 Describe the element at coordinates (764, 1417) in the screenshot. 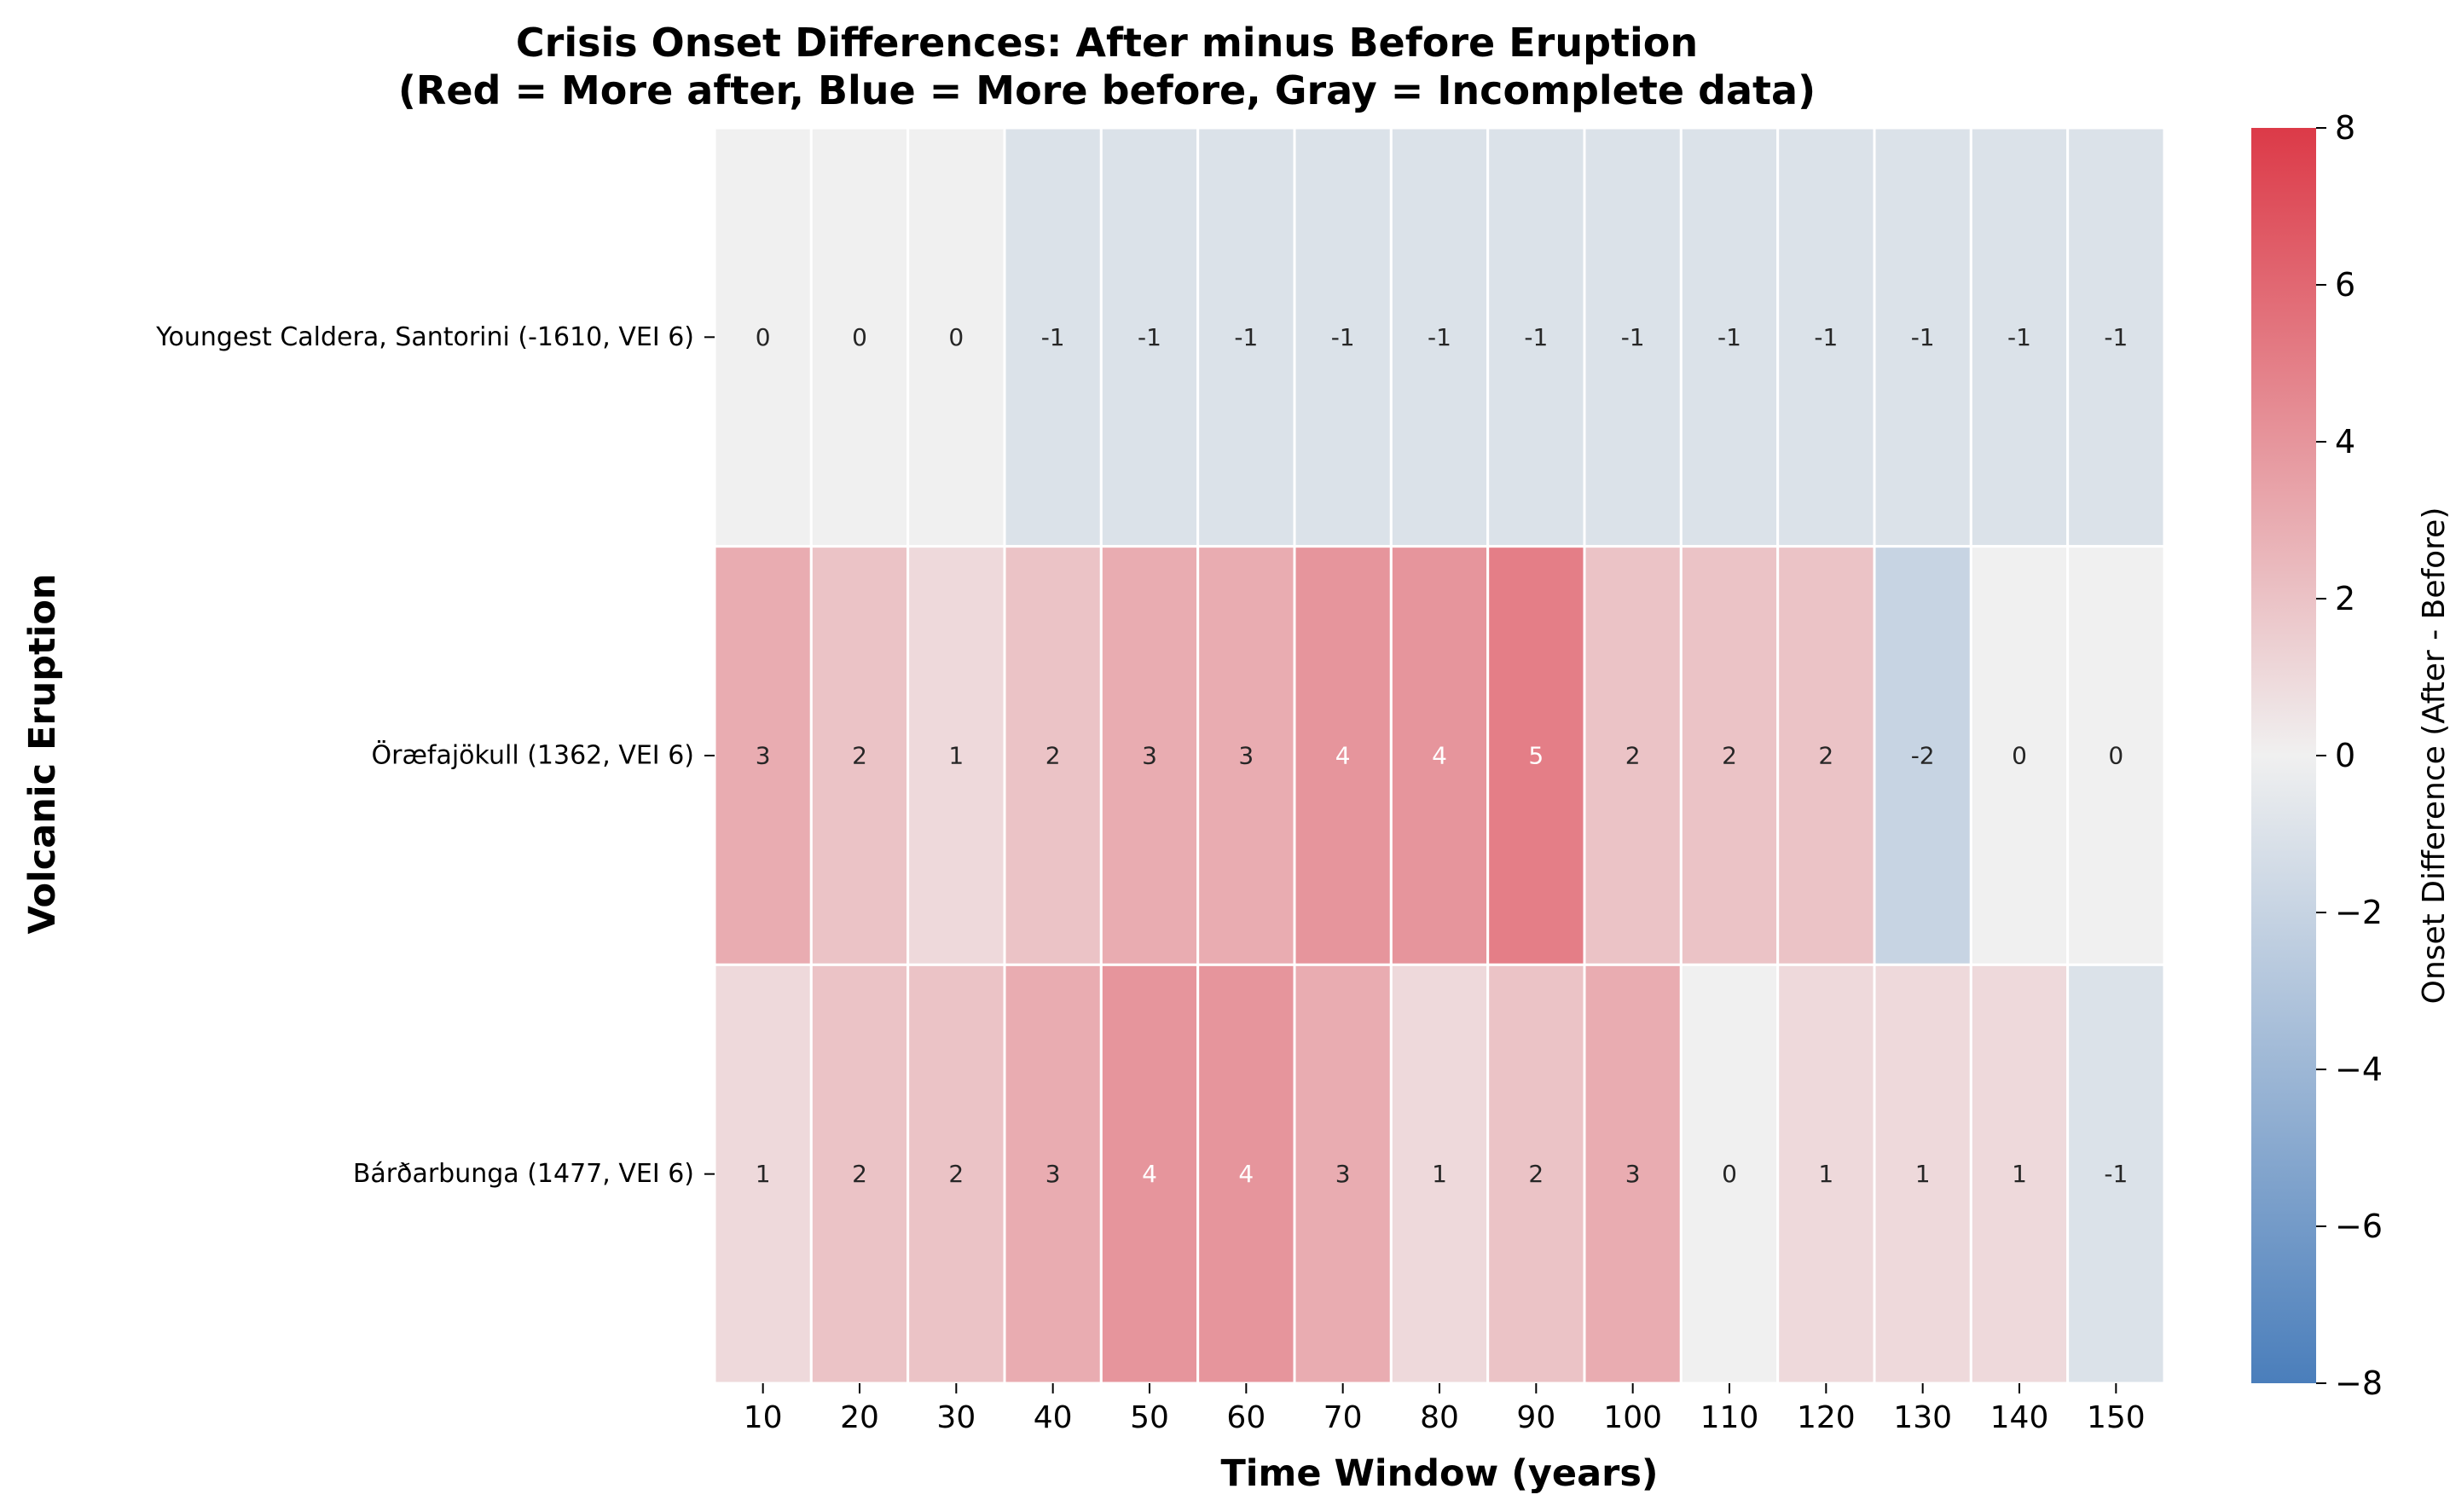

I see `x-tick-label: 10` at that location.